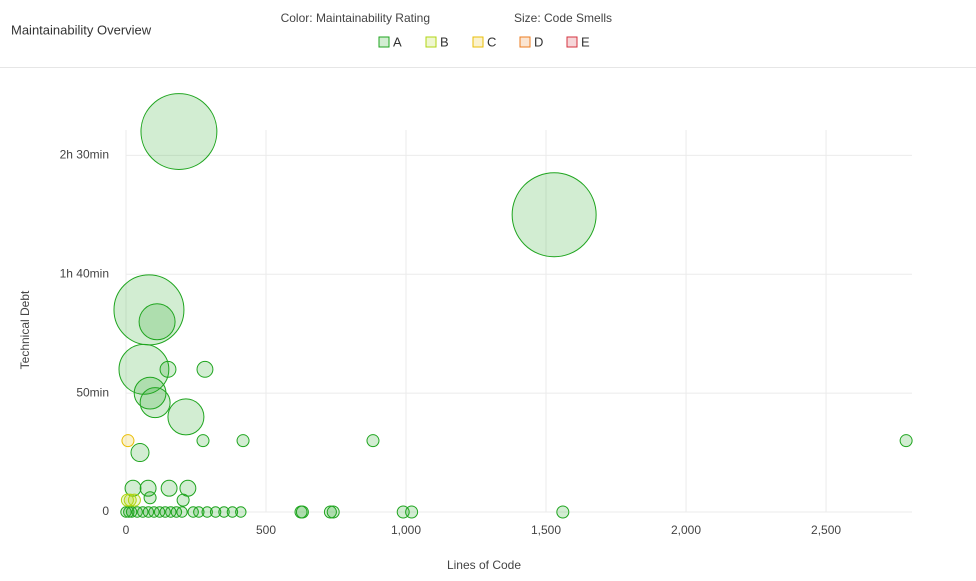 This screenshot has height=581, width=976. I want to click on x-axis-label: Lines of Code, so click(484, 565).